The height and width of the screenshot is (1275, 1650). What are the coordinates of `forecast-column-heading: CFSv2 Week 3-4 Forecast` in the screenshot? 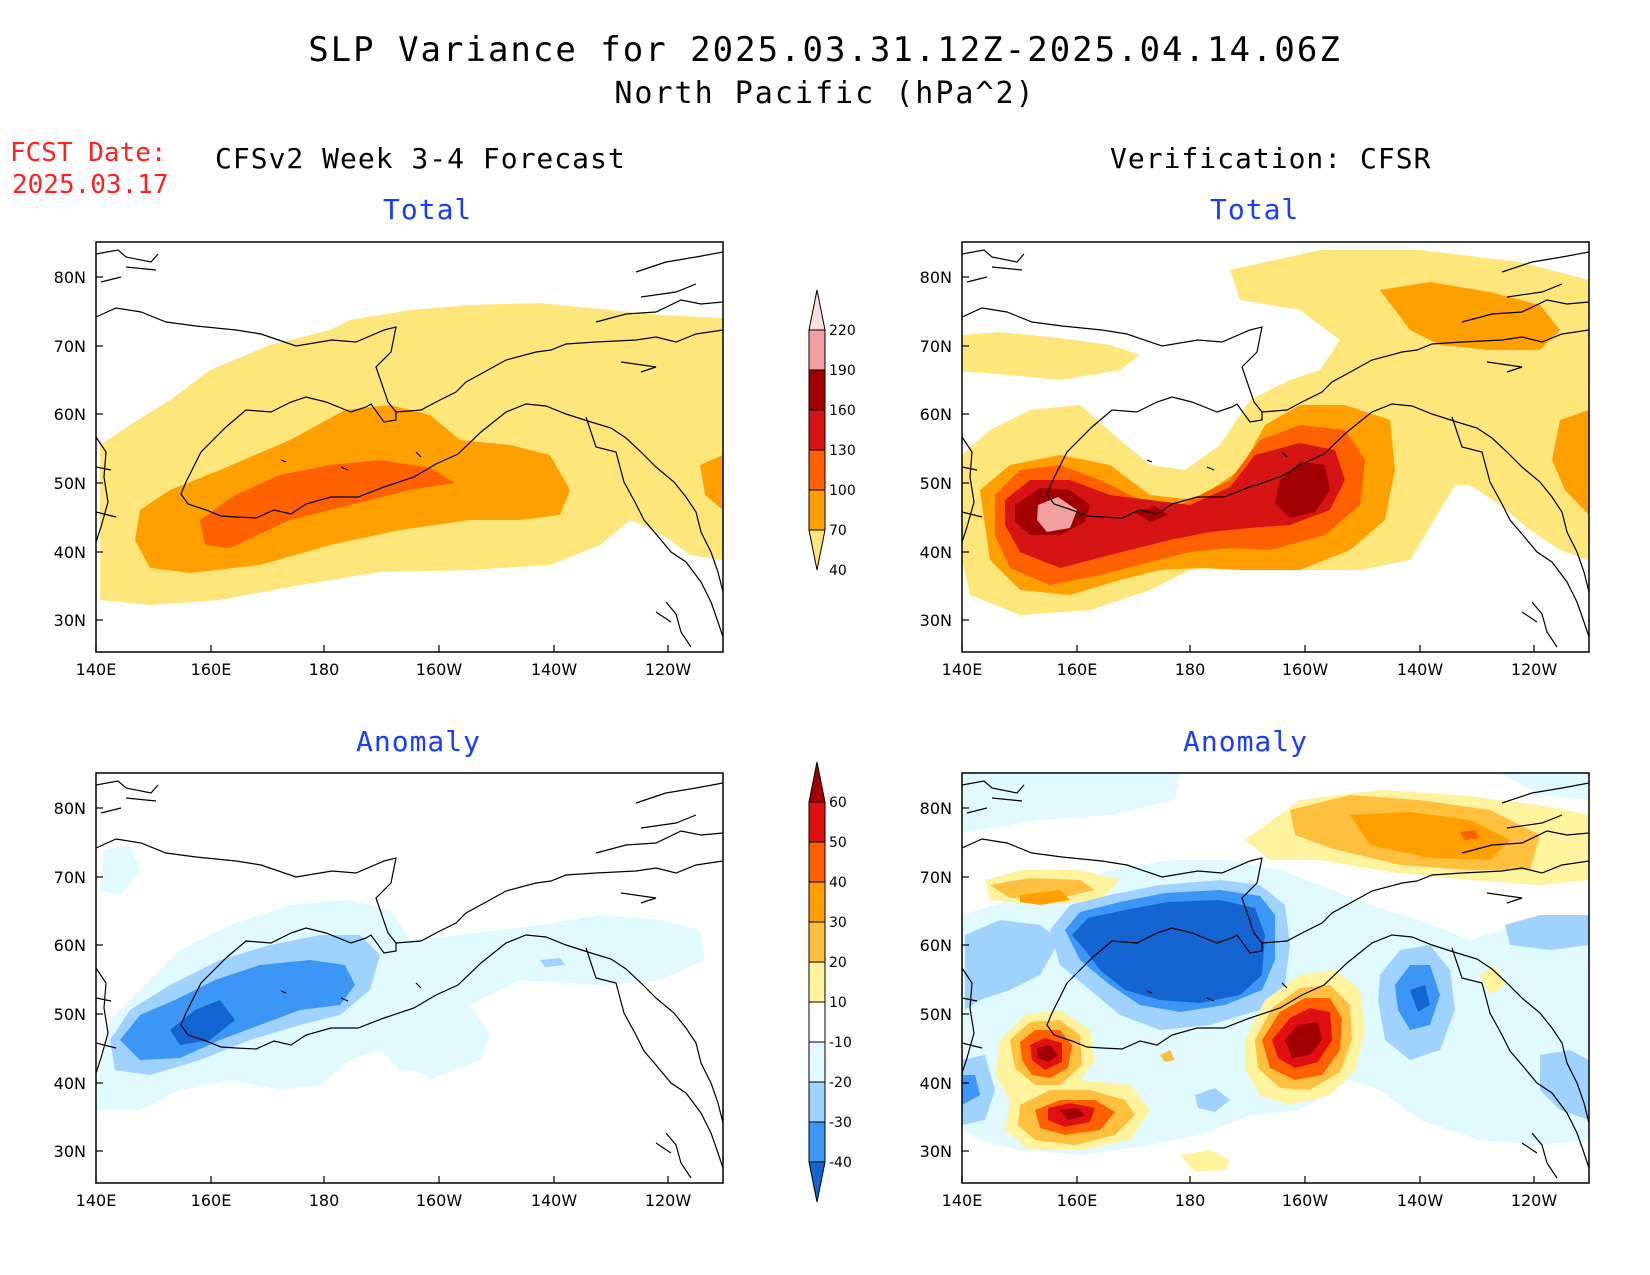 It's located at (420, 158).